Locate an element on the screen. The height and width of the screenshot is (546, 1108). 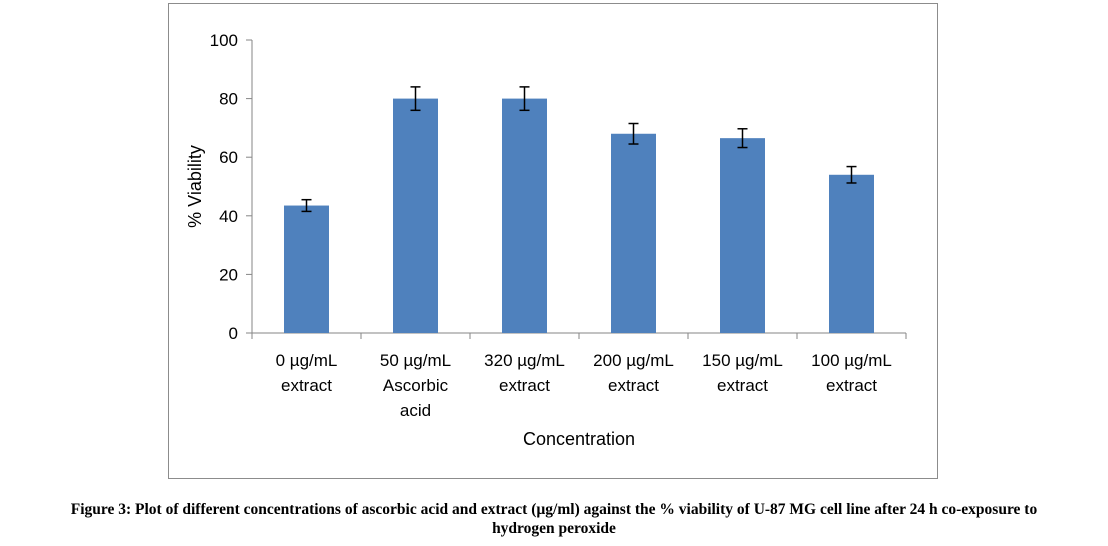
x-tick-label: 320 µg/mL extract is located at coordinates (524, 373).